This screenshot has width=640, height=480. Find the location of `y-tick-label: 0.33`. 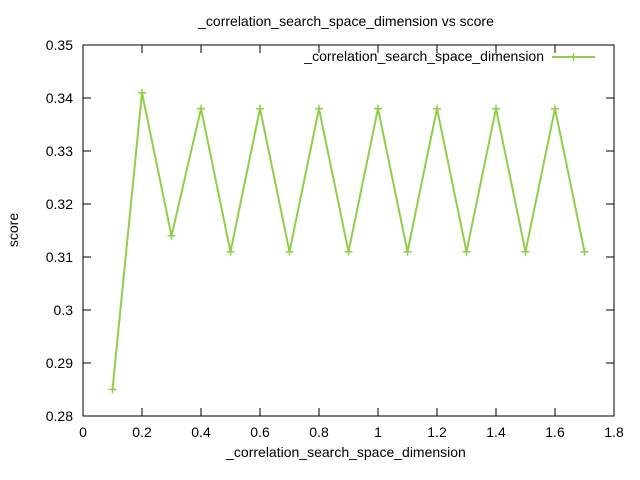

y-tick-label: 0.33 is located at coordinates (59, 151).